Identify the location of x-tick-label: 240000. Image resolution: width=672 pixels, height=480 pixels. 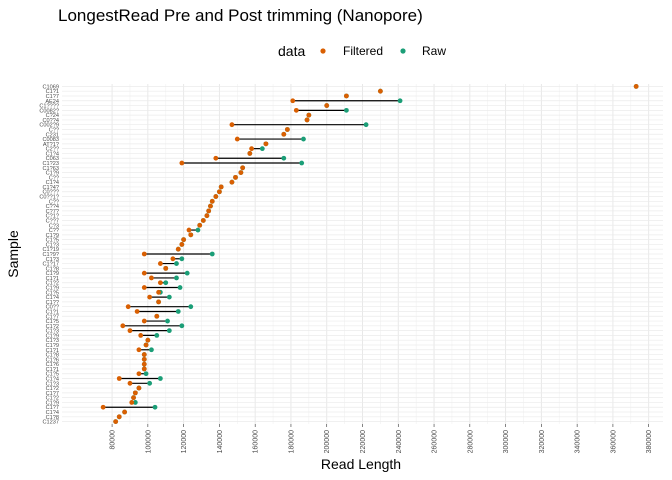
(399, 441).